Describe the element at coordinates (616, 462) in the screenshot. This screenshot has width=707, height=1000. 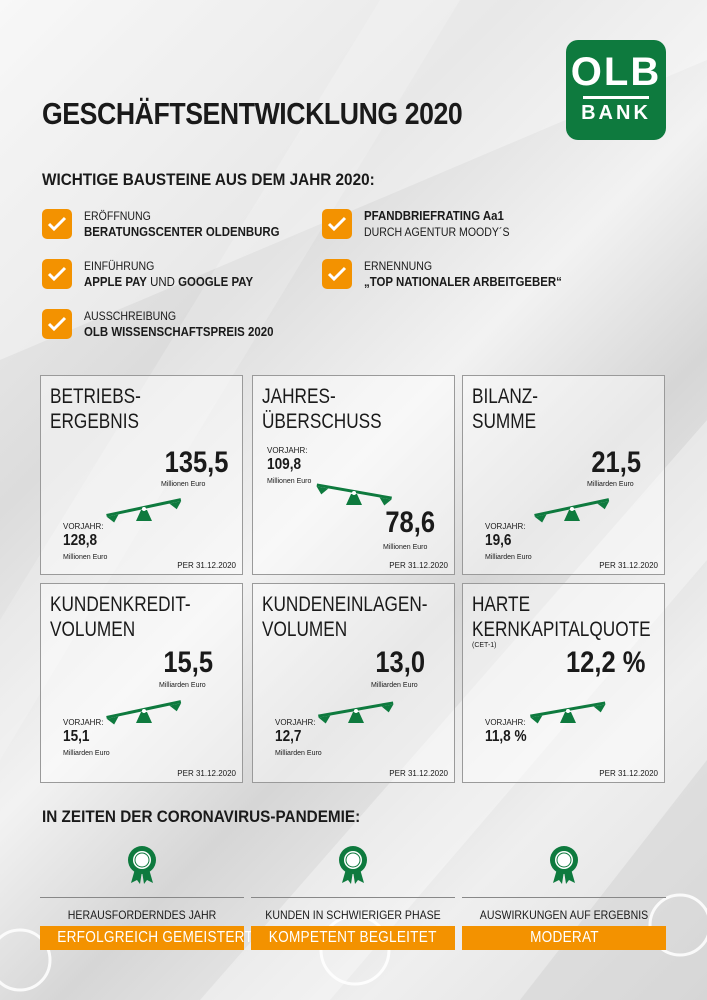
I see `card-value: 21,5` at that location.